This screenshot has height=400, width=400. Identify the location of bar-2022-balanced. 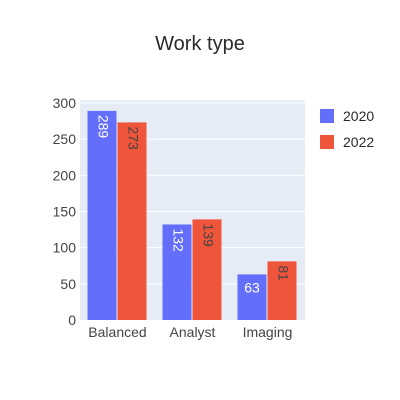
(132, 221).